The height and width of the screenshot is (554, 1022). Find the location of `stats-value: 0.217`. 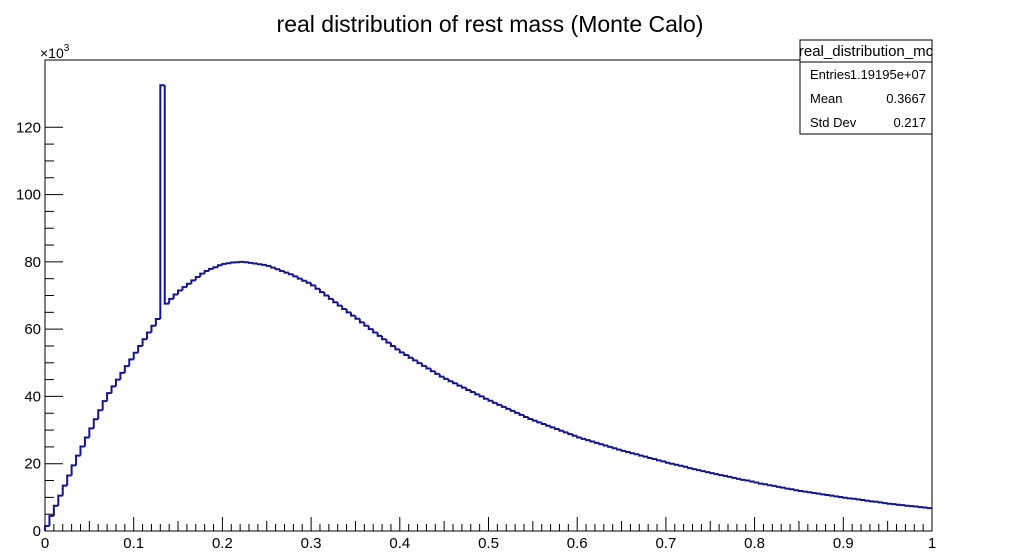

stats-value: 0.217 is located at coordinates (909, 122).